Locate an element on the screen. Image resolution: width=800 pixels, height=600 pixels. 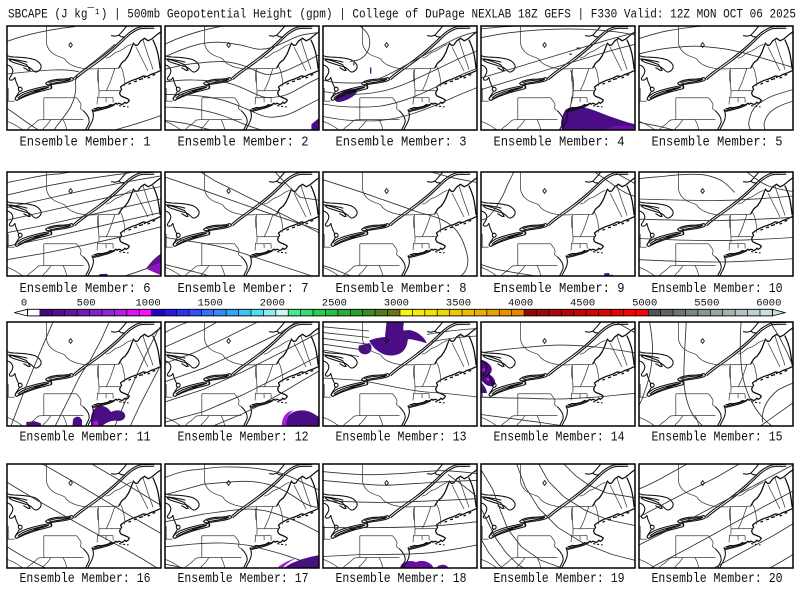
svg-text: Ensemble Member: 13 is located at coordinates (401, 438).